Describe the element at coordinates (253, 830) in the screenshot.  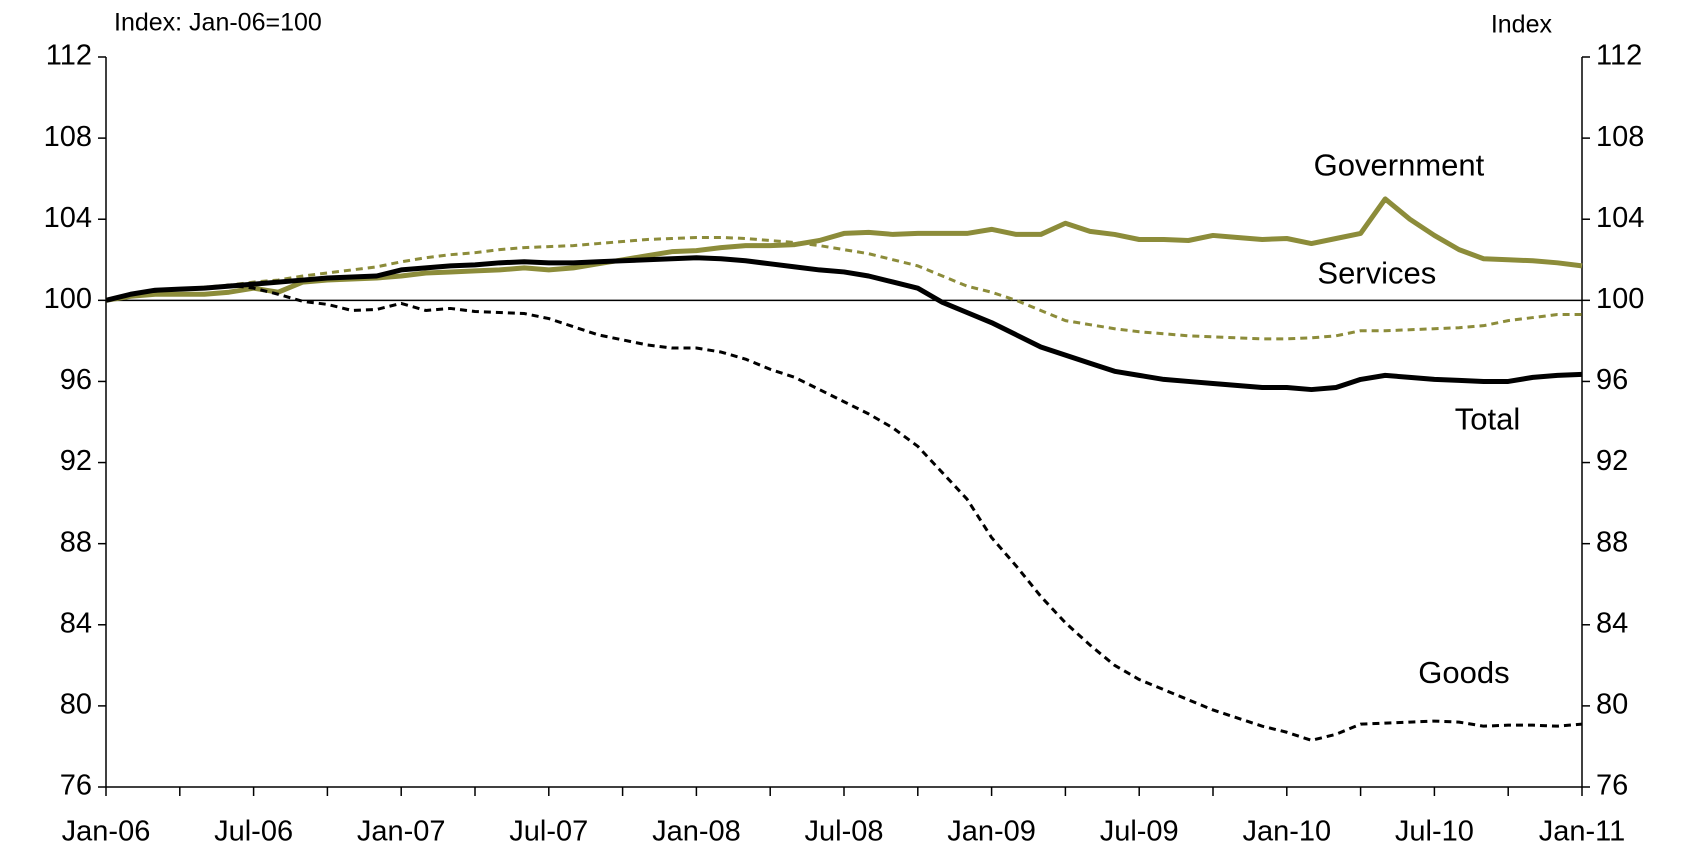
I see `x-tick-label: Jul-06` at that location.